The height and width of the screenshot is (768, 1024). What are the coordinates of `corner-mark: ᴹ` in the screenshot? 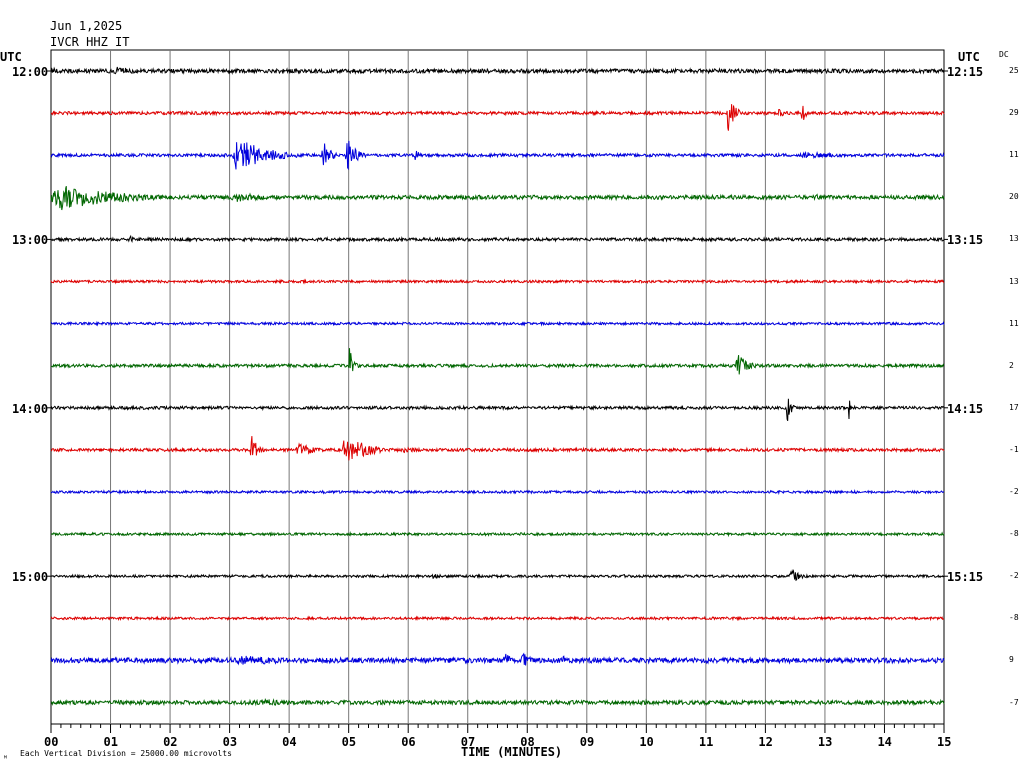 It's located at (5, 758).